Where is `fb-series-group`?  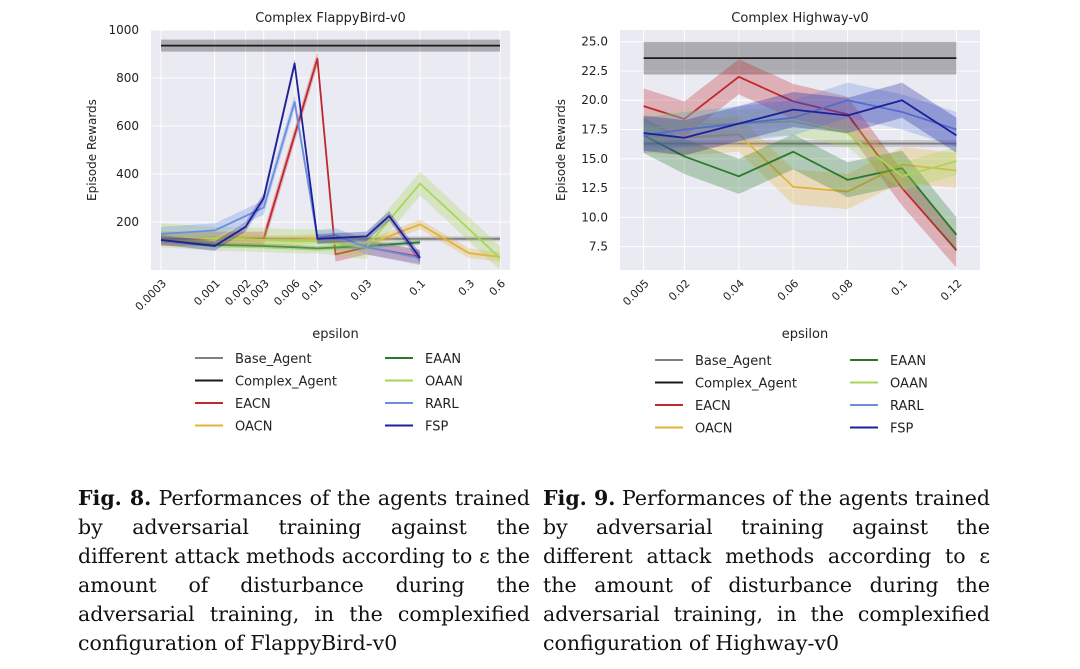
fb-series-group is located at coordinates (330, 154).